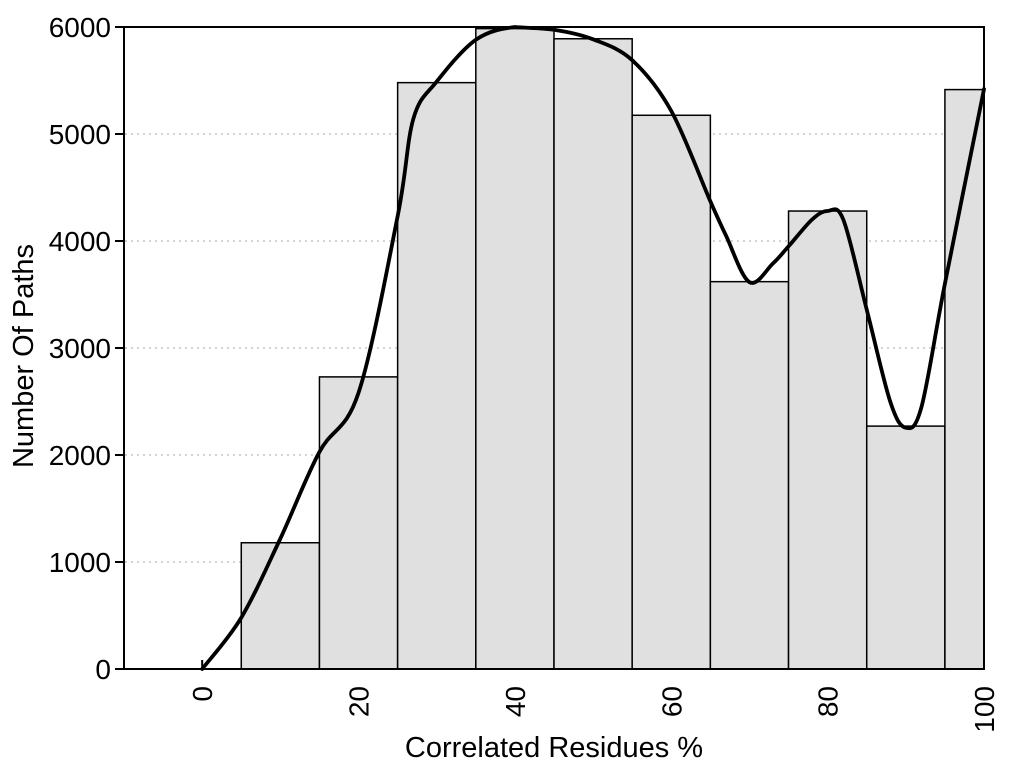 The image size is (1024, 768). I want to click on x-tick-label: 40, so click(515, 701).